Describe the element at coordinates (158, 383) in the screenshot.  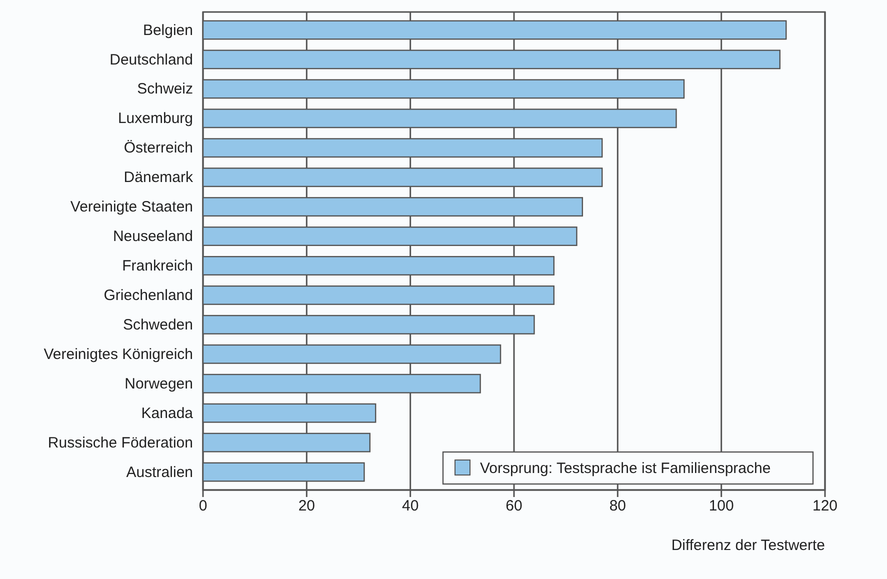
I see `y-tick-label: Norwegen` at that location.